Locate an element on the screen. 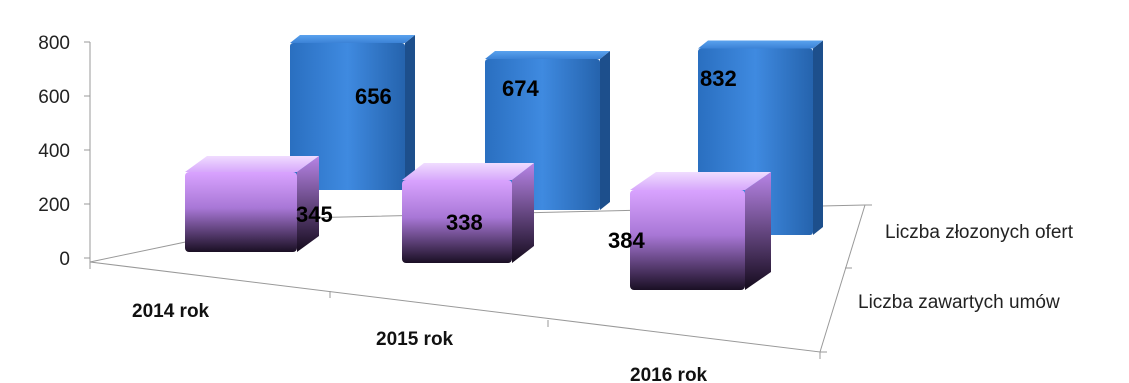 Image resolution: width=1129 pixels, height=383 pixels. category-label-0: 2014 rok is located at coordinates (171, 311).